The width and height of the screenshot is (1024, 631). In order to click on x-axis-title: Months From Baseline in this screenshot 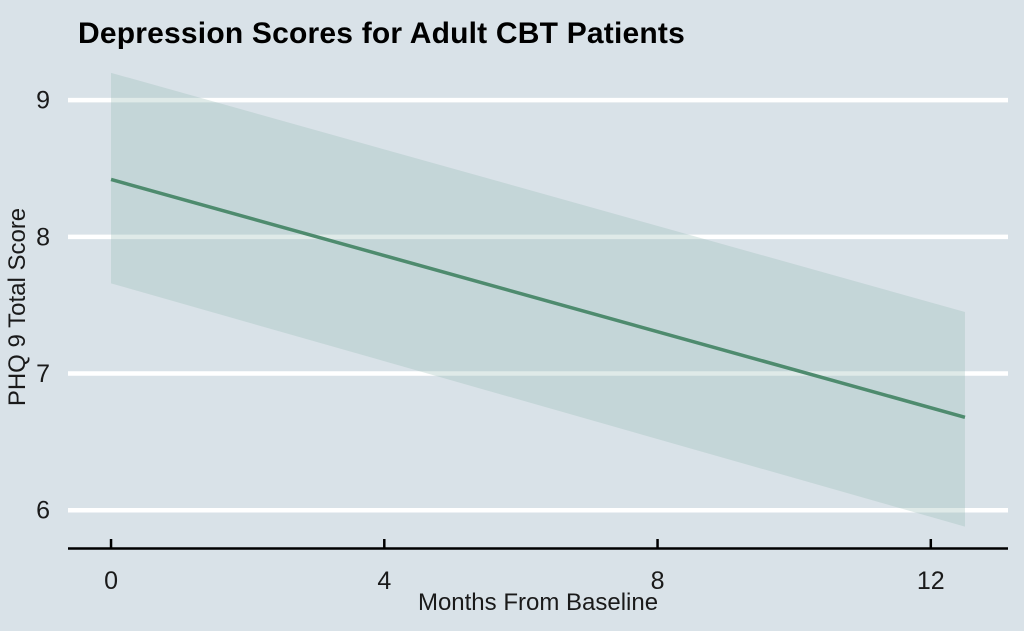, I will do `click(538, 602)`.